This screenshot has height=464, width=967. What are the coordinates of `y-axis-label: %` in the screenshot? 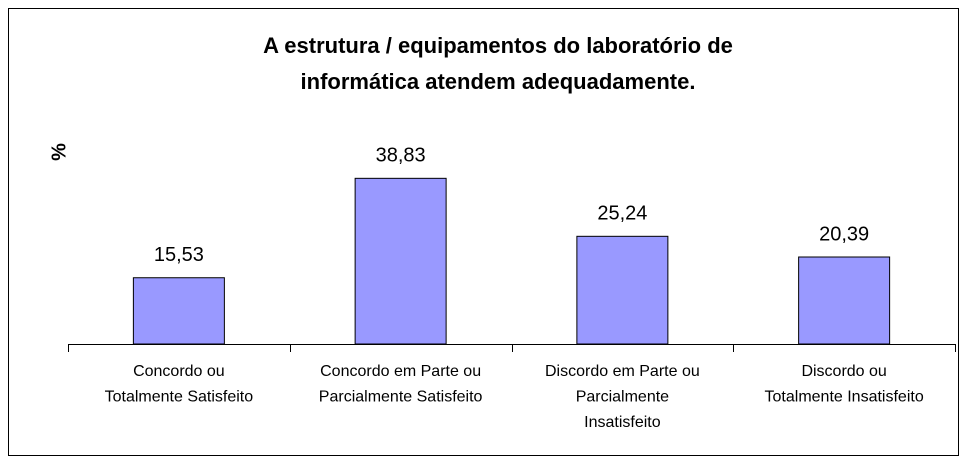 It's located at (59, 152).